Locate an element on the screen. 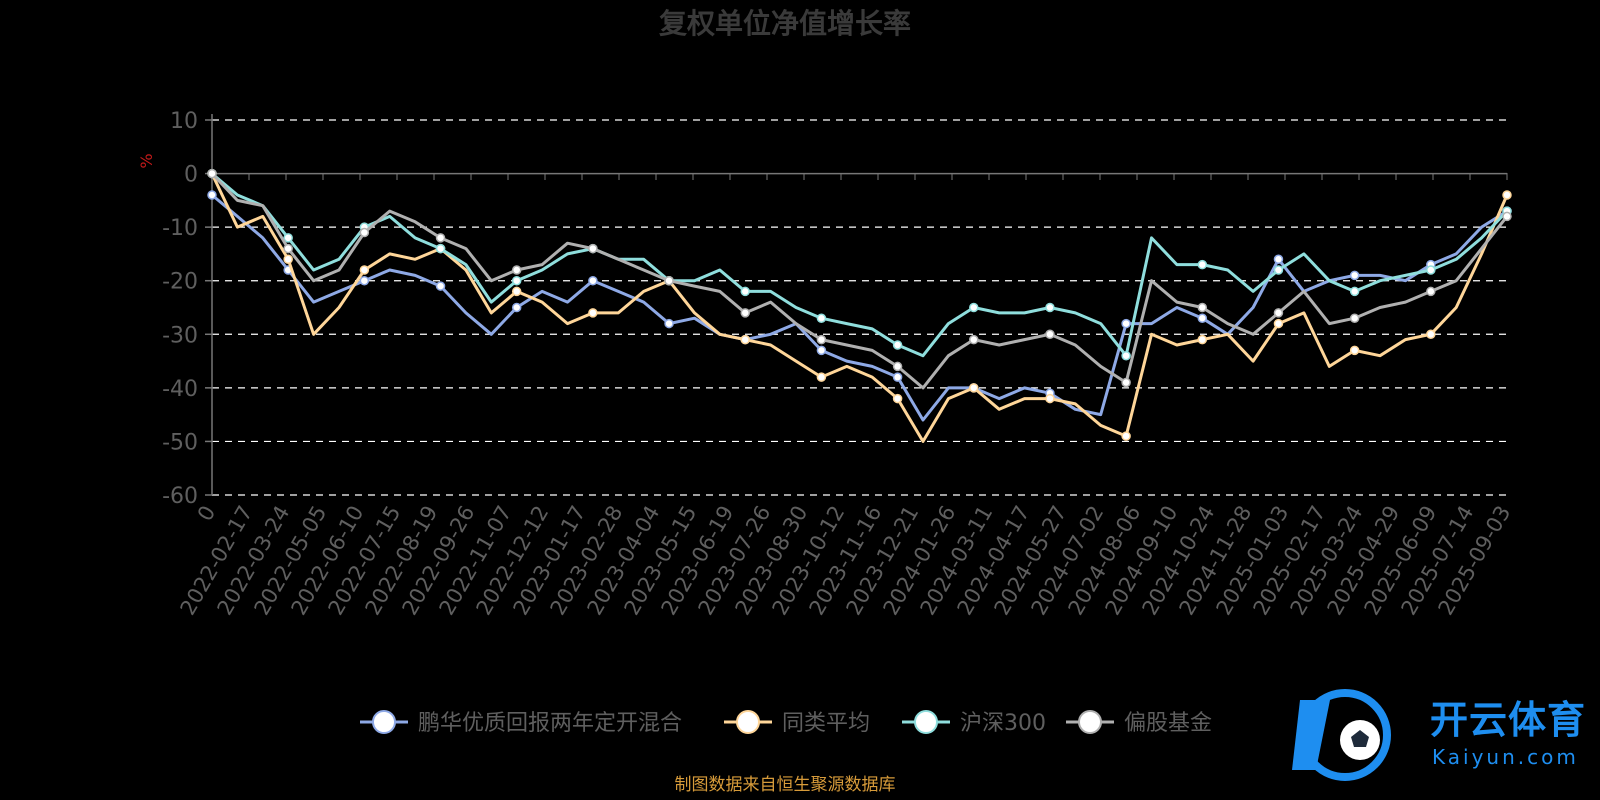 This screenshot has height=800, width=1600. legend-item: 沪深300 is located at coordinates (974, 723).